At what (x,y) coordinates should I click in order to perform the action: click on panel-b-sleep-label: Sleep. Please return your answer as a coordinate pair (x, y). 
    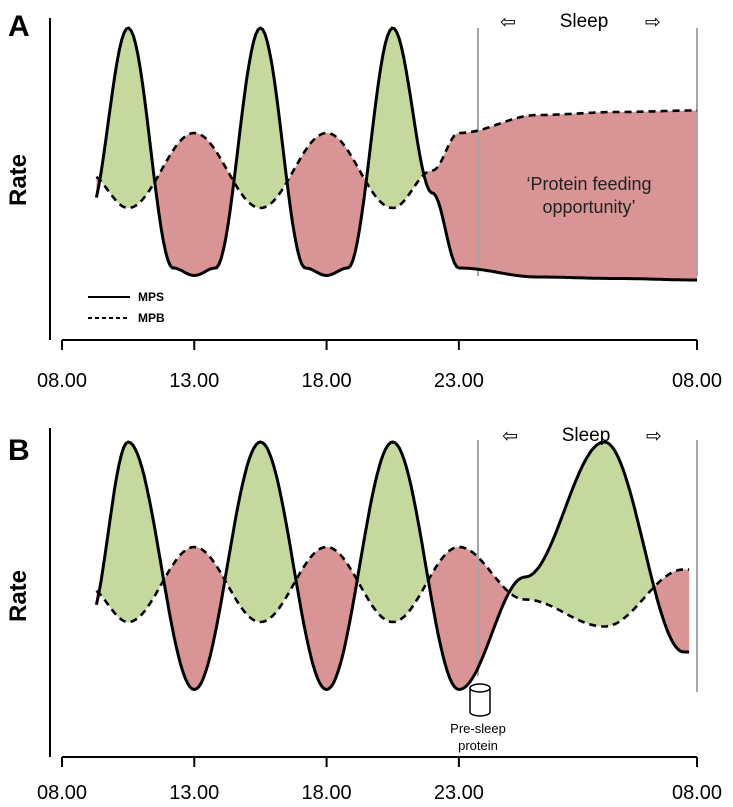
    Looking at the image, I should click on (586, 435).